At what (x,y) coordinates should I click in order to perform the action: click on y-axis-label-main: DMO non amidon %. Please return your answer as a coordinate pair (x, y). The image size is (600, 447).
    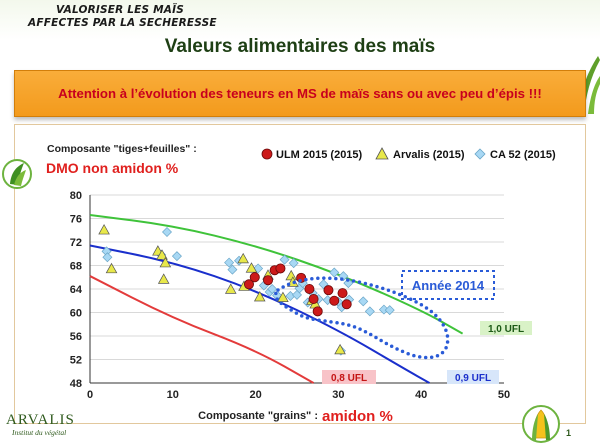
    Looking at the image, I should click on (112, 168).